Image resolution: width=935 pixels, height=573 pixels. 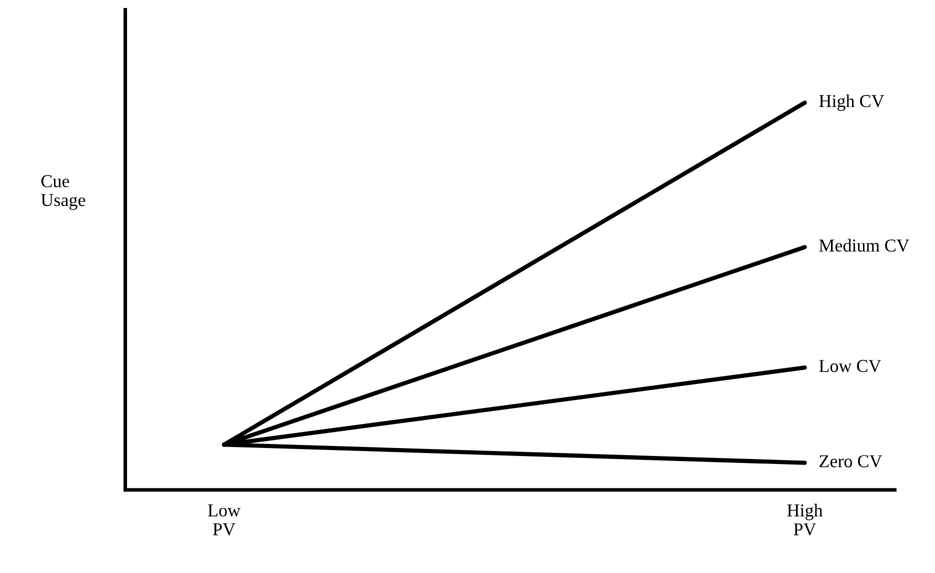 What do you see at coordinates (224, 520) in the screenshot?
I see `x-tick-label: Low PV` at bounding box center [224, 520].